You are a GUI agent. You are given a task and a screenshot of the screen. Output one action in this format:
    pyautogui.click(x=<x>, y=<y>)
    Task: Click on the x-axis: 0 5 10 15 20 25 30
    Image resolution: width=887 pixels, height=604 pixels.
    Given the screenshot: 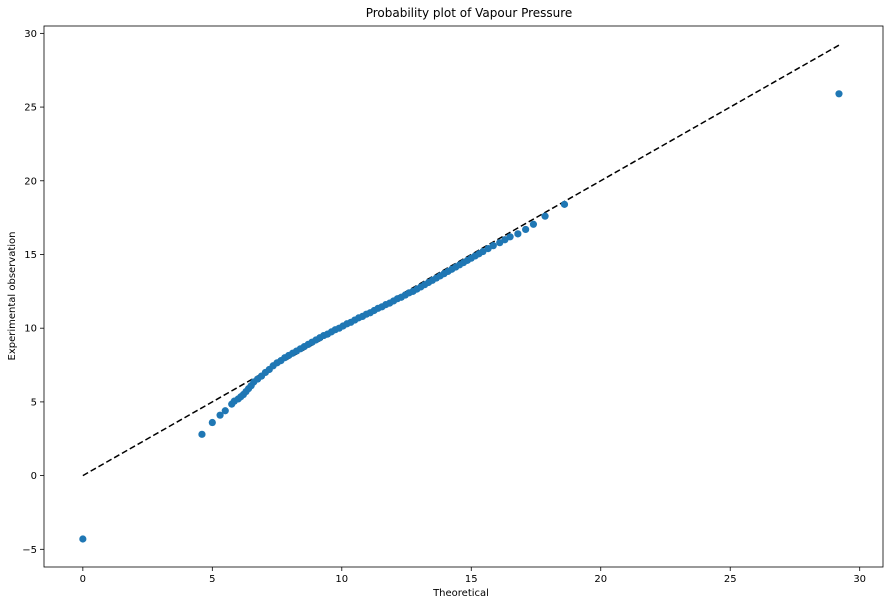 What is the action you would take?
    pyautogui.click(x=473, y=576)
    